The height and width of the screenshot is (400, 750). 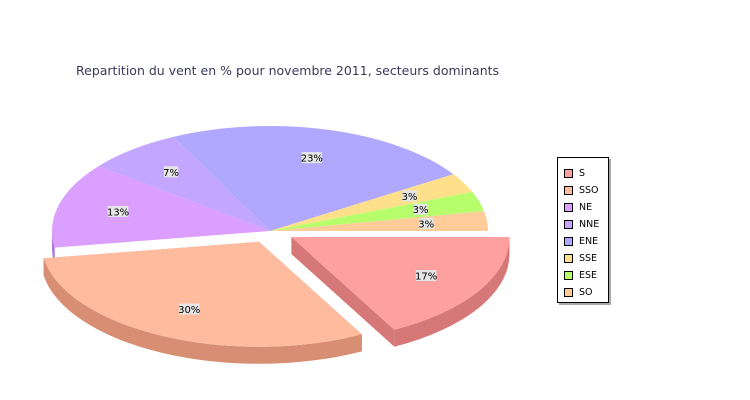 I want to click on legend-label: SSE, so click(x=588, y=258).